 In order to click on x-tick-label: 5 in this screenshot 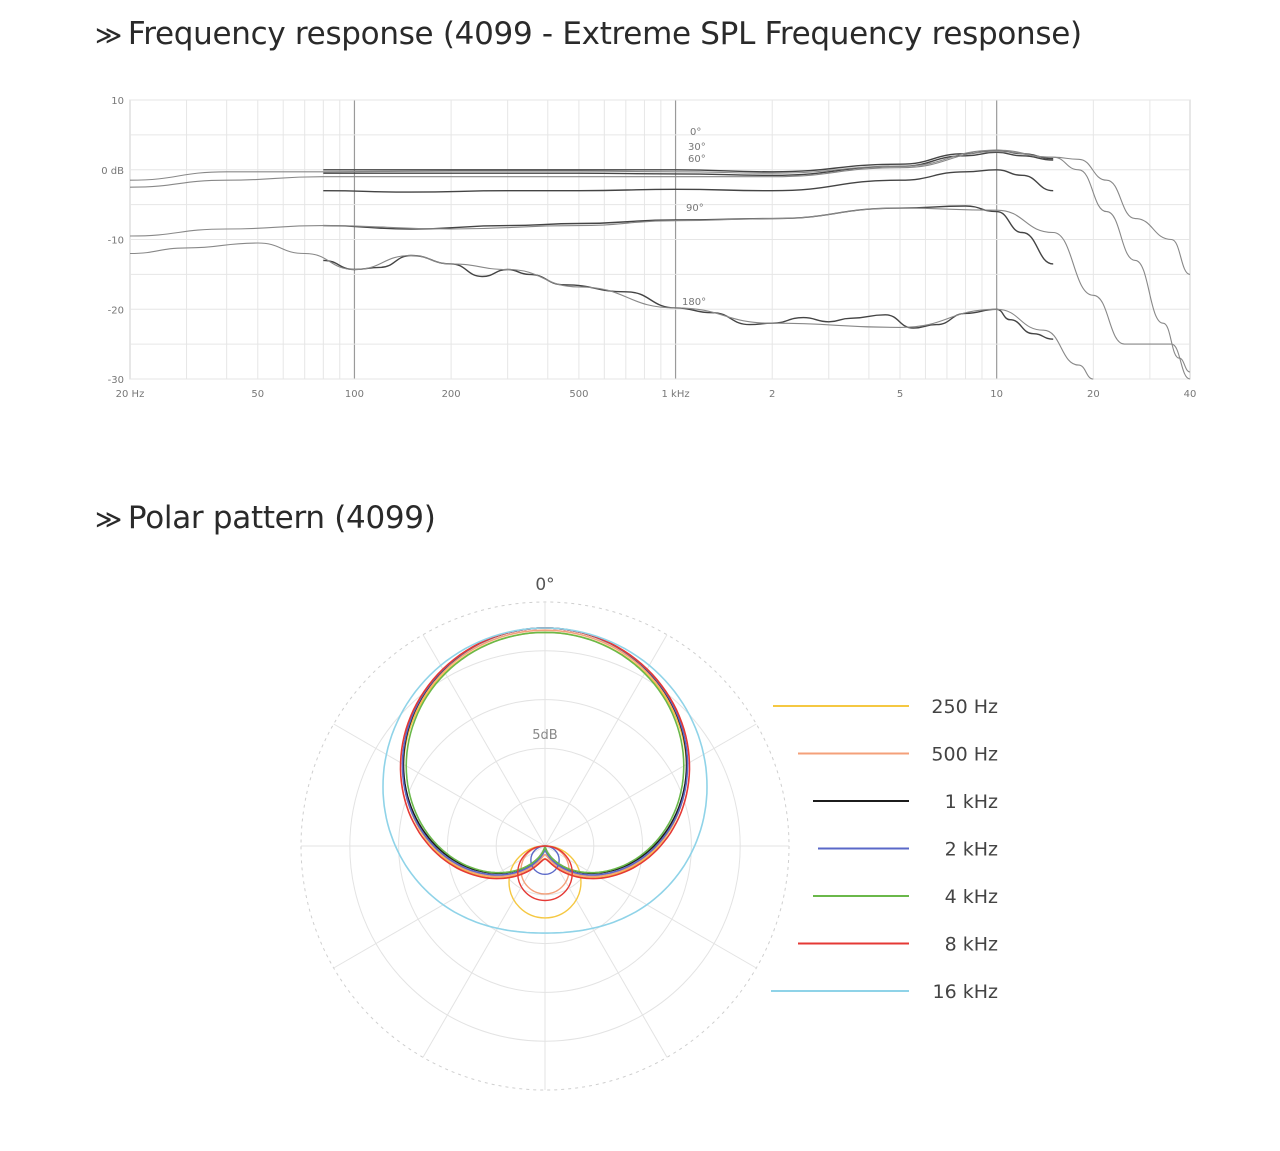, I will do `click(900, 394)`.